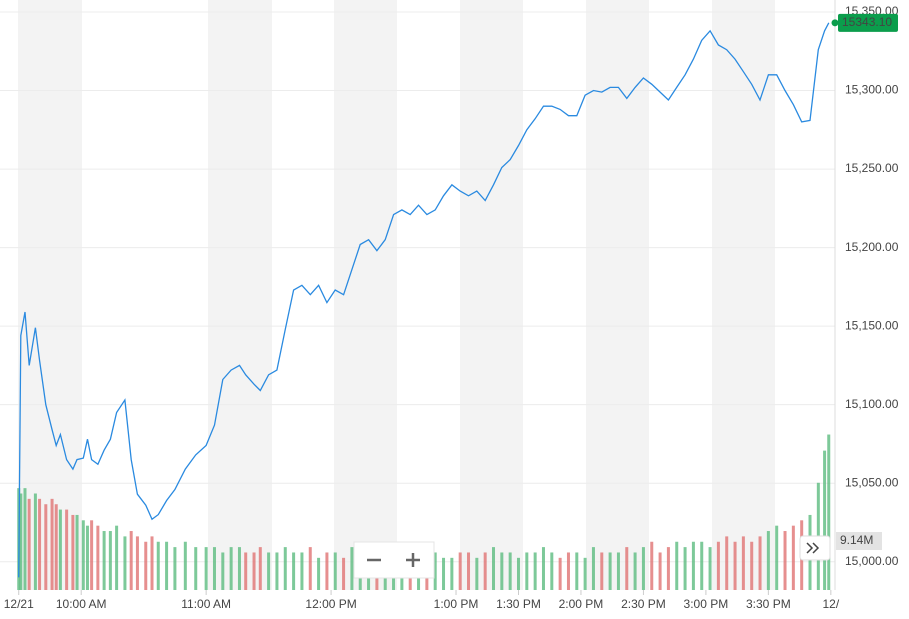 The height and width of the screenshot is (619, 909). I want to click on x-tick-label: 2:30 PM, so click(643, 604).